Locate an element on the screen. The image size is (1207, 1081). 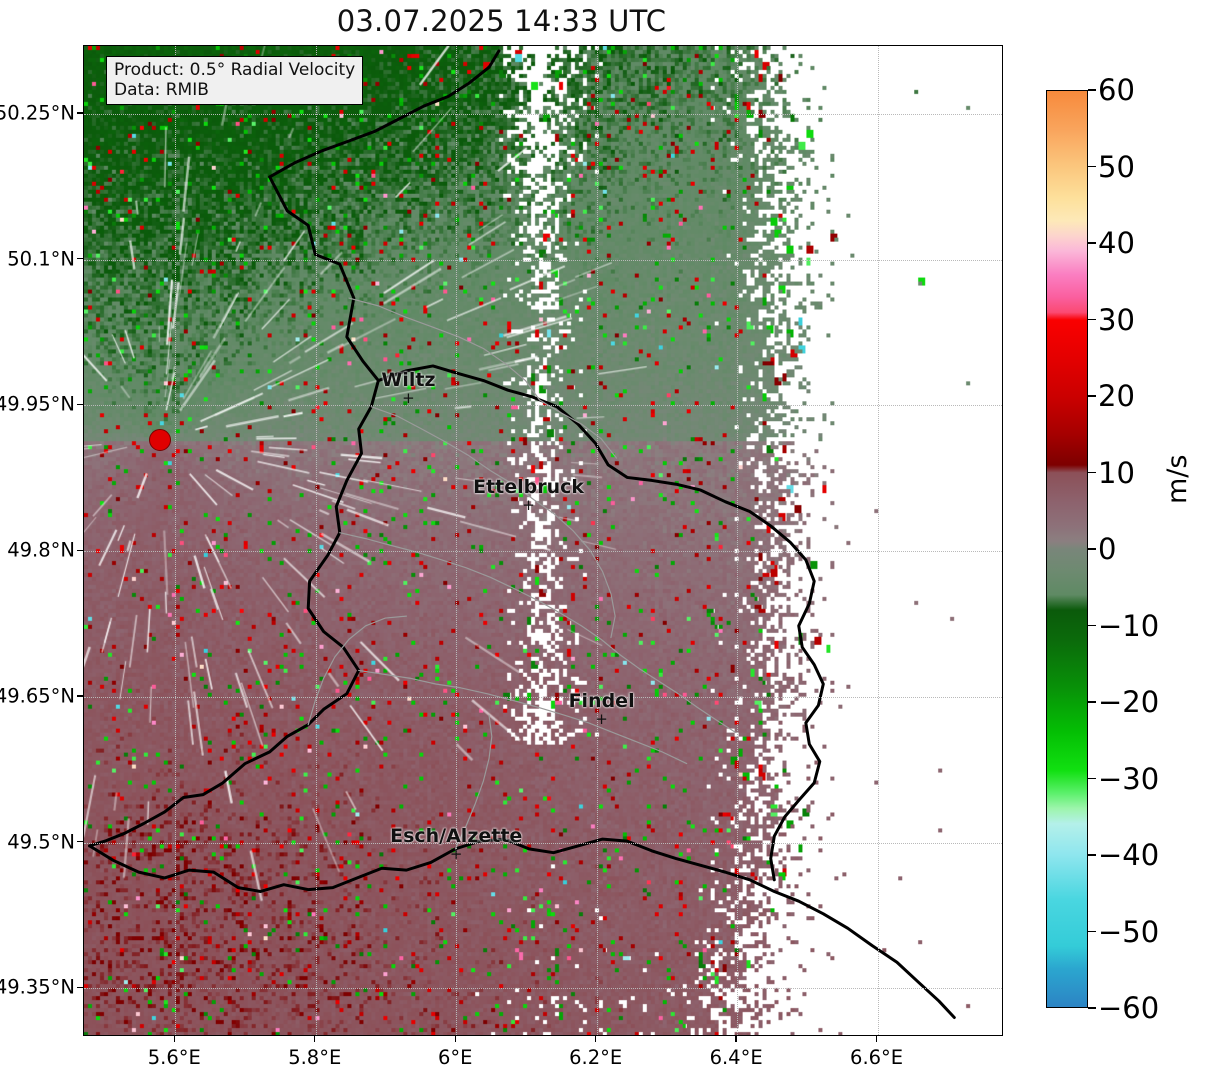
radar-site-marker is located at coordinates (159, 440).